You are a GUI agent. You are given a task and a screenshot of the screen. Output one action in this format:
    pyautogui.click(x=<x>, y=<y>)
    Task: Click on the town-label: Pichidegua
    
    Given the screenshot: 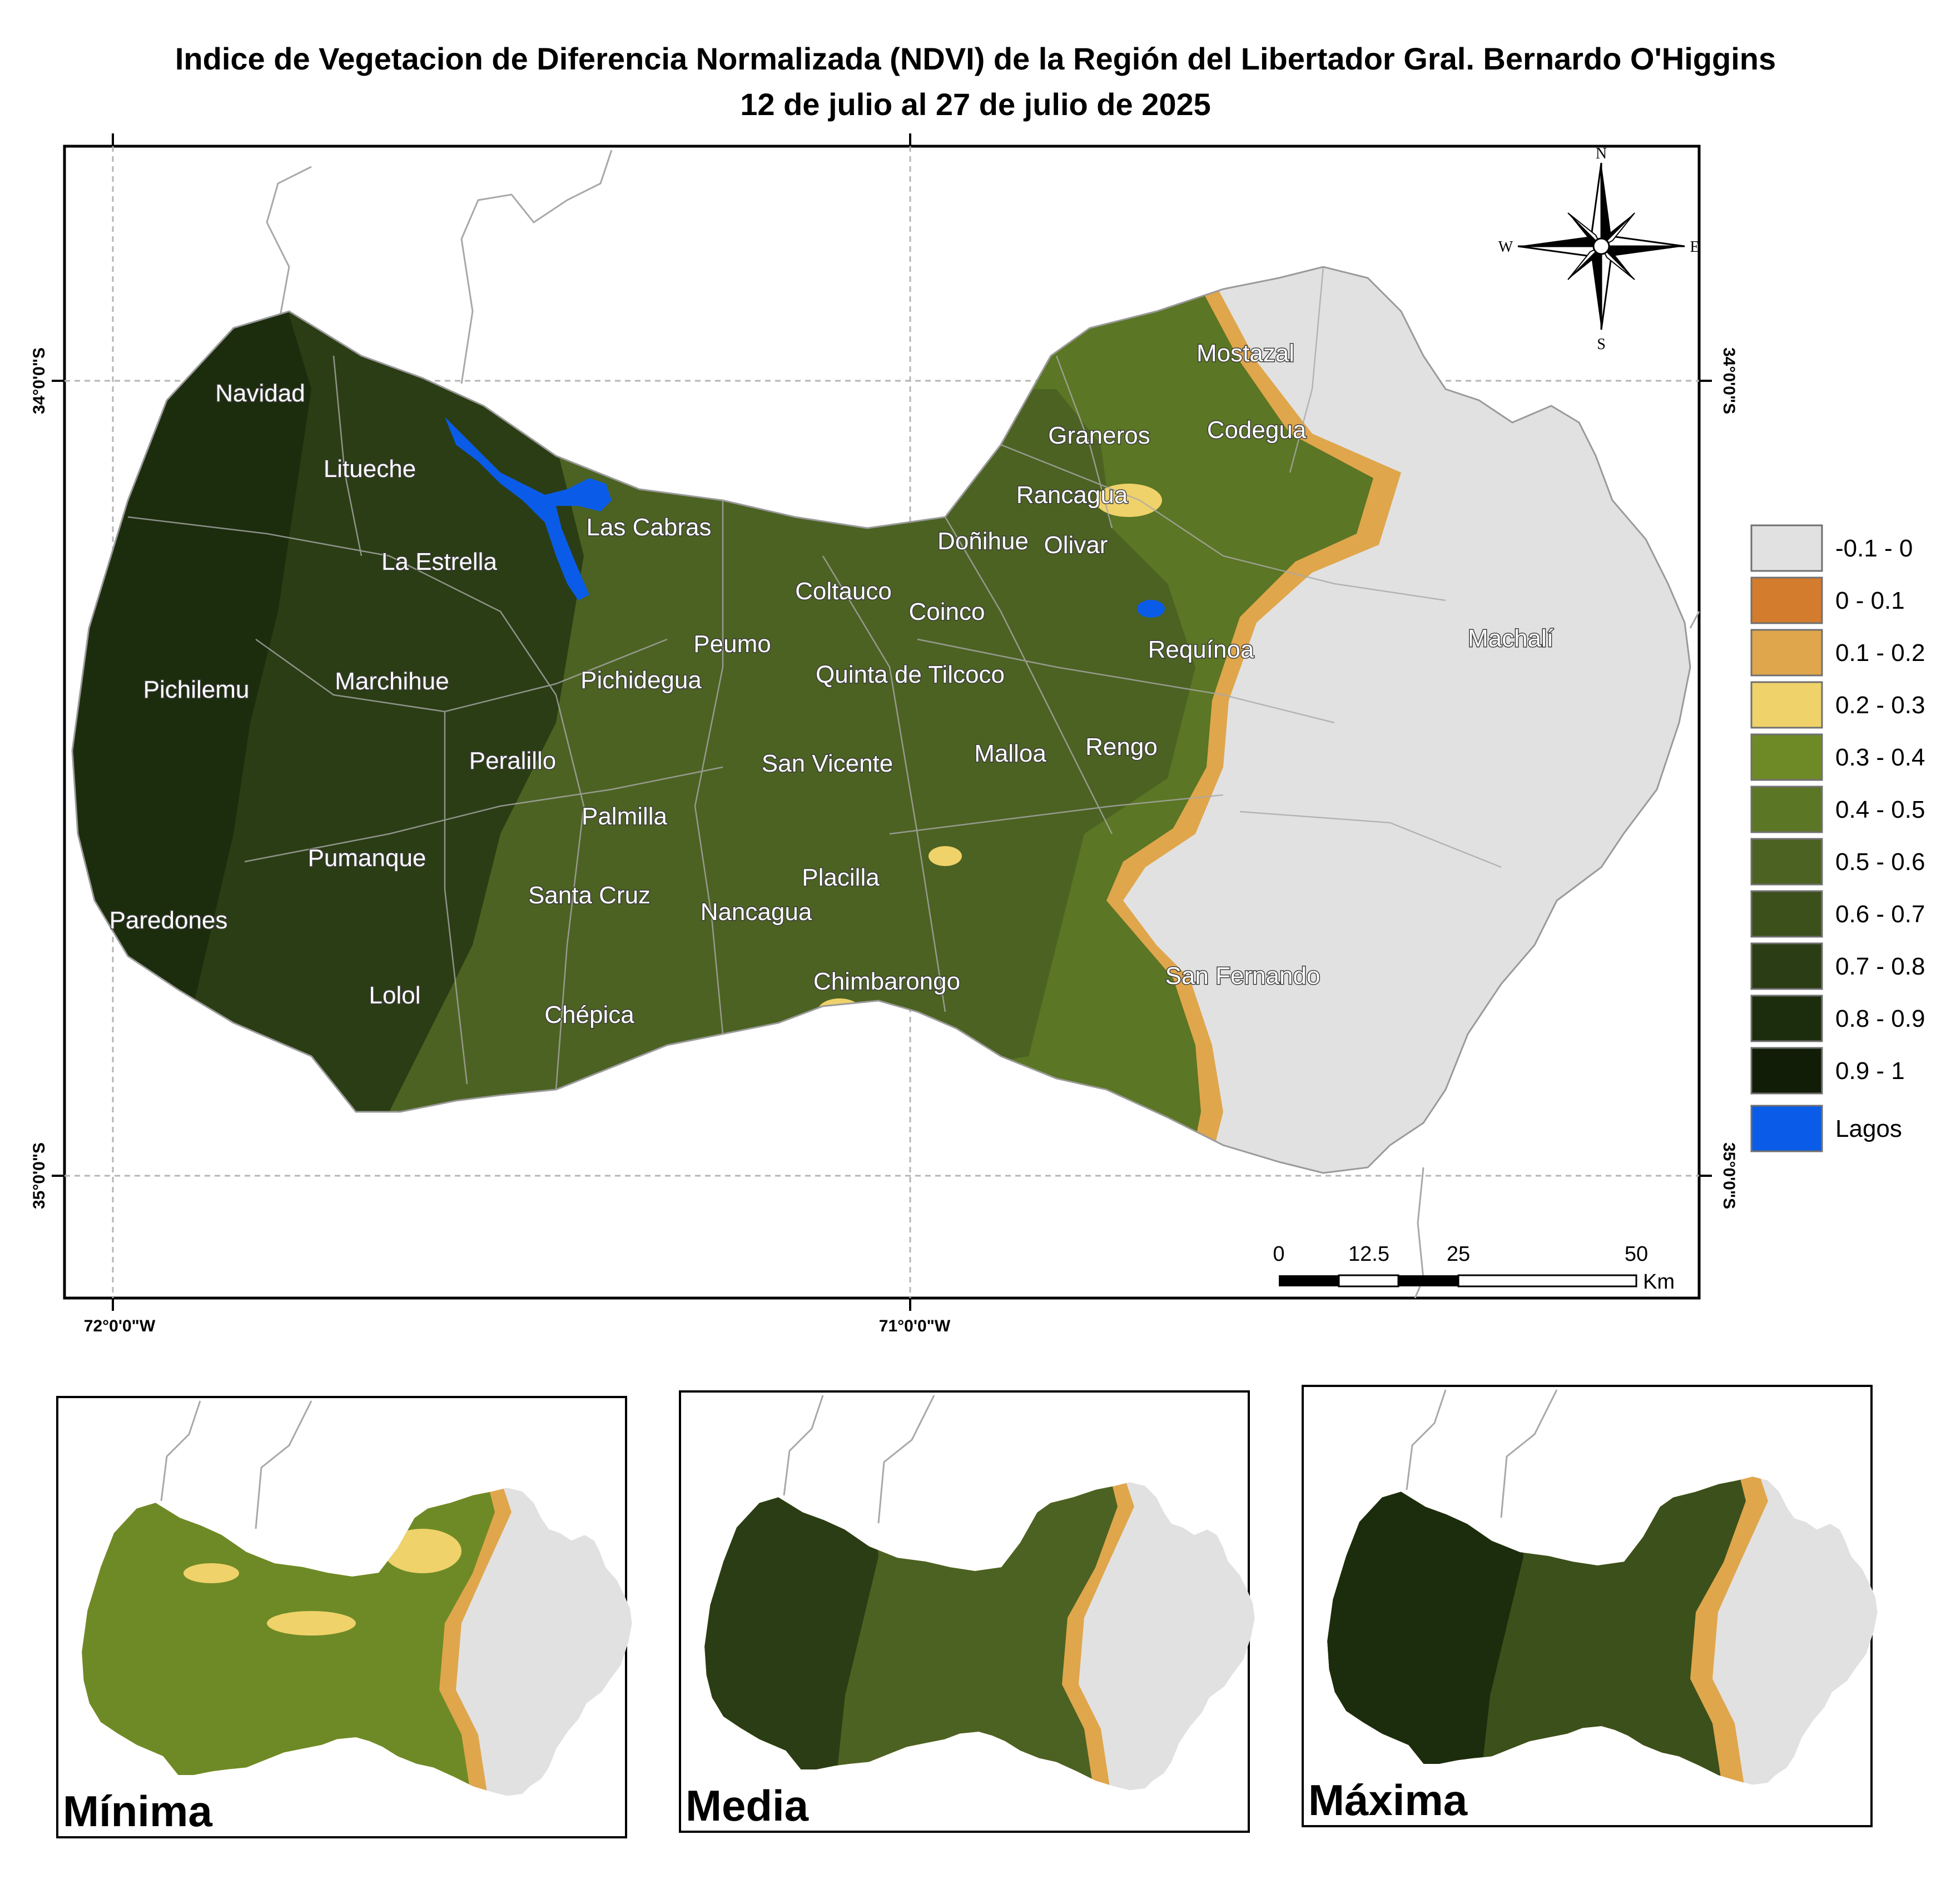 What is the action you would take?
    pyautogui.click(x=641, y=680)
    